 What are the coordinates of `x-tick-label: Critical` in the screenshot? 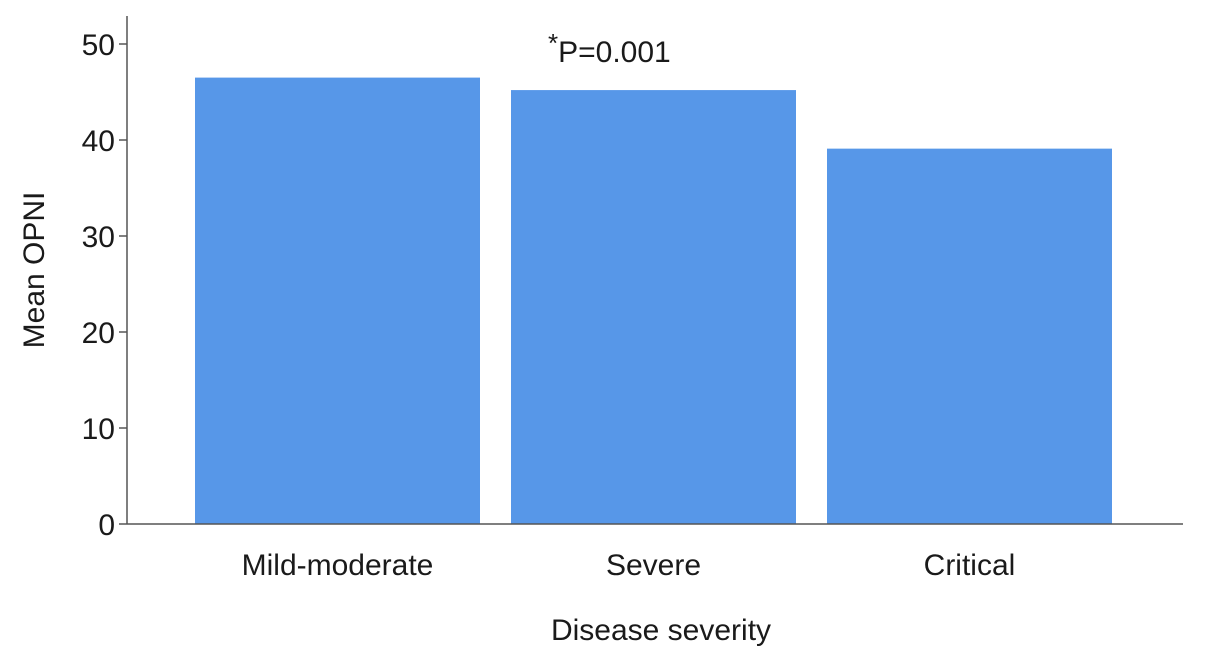 It's located at (970, 565).